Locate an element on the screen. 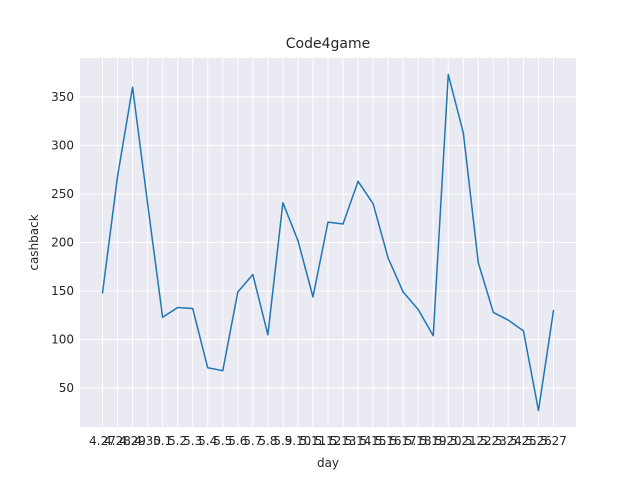 Image resolution: width=640 pixels, height=480 pixels. x-tick-label: 5.11 is located at coordinates (313, 441).